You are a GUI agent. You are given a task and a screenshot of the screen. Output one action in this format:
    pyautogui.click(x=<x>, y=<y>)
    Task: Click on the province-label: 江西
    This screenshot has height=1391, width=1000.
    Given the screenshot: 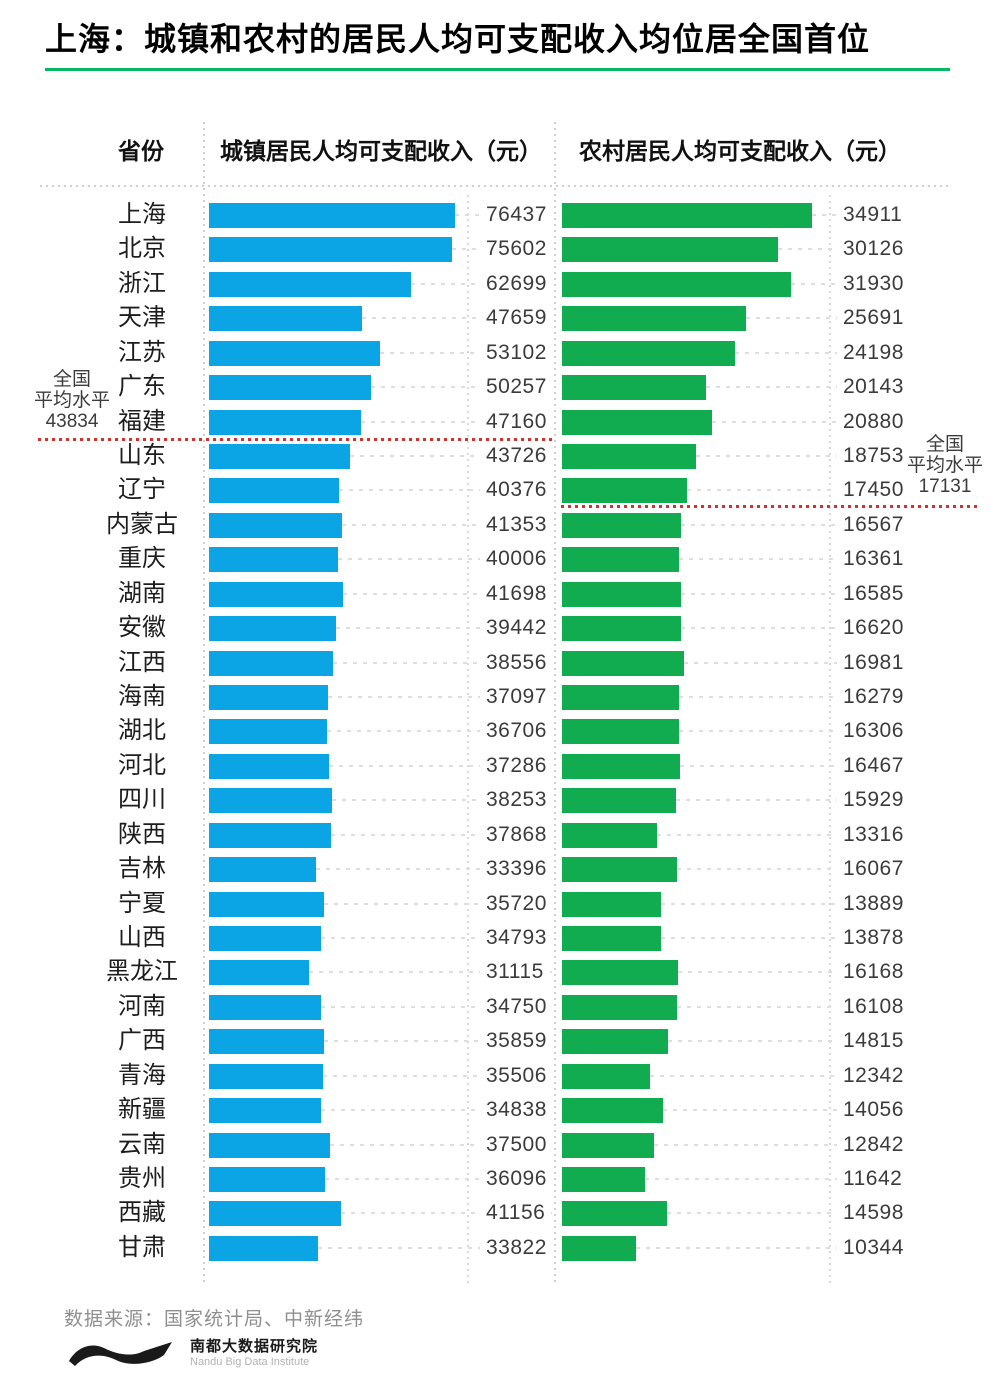 What is the action you would take?
    pyautogui.click(x=142, y=662)
    